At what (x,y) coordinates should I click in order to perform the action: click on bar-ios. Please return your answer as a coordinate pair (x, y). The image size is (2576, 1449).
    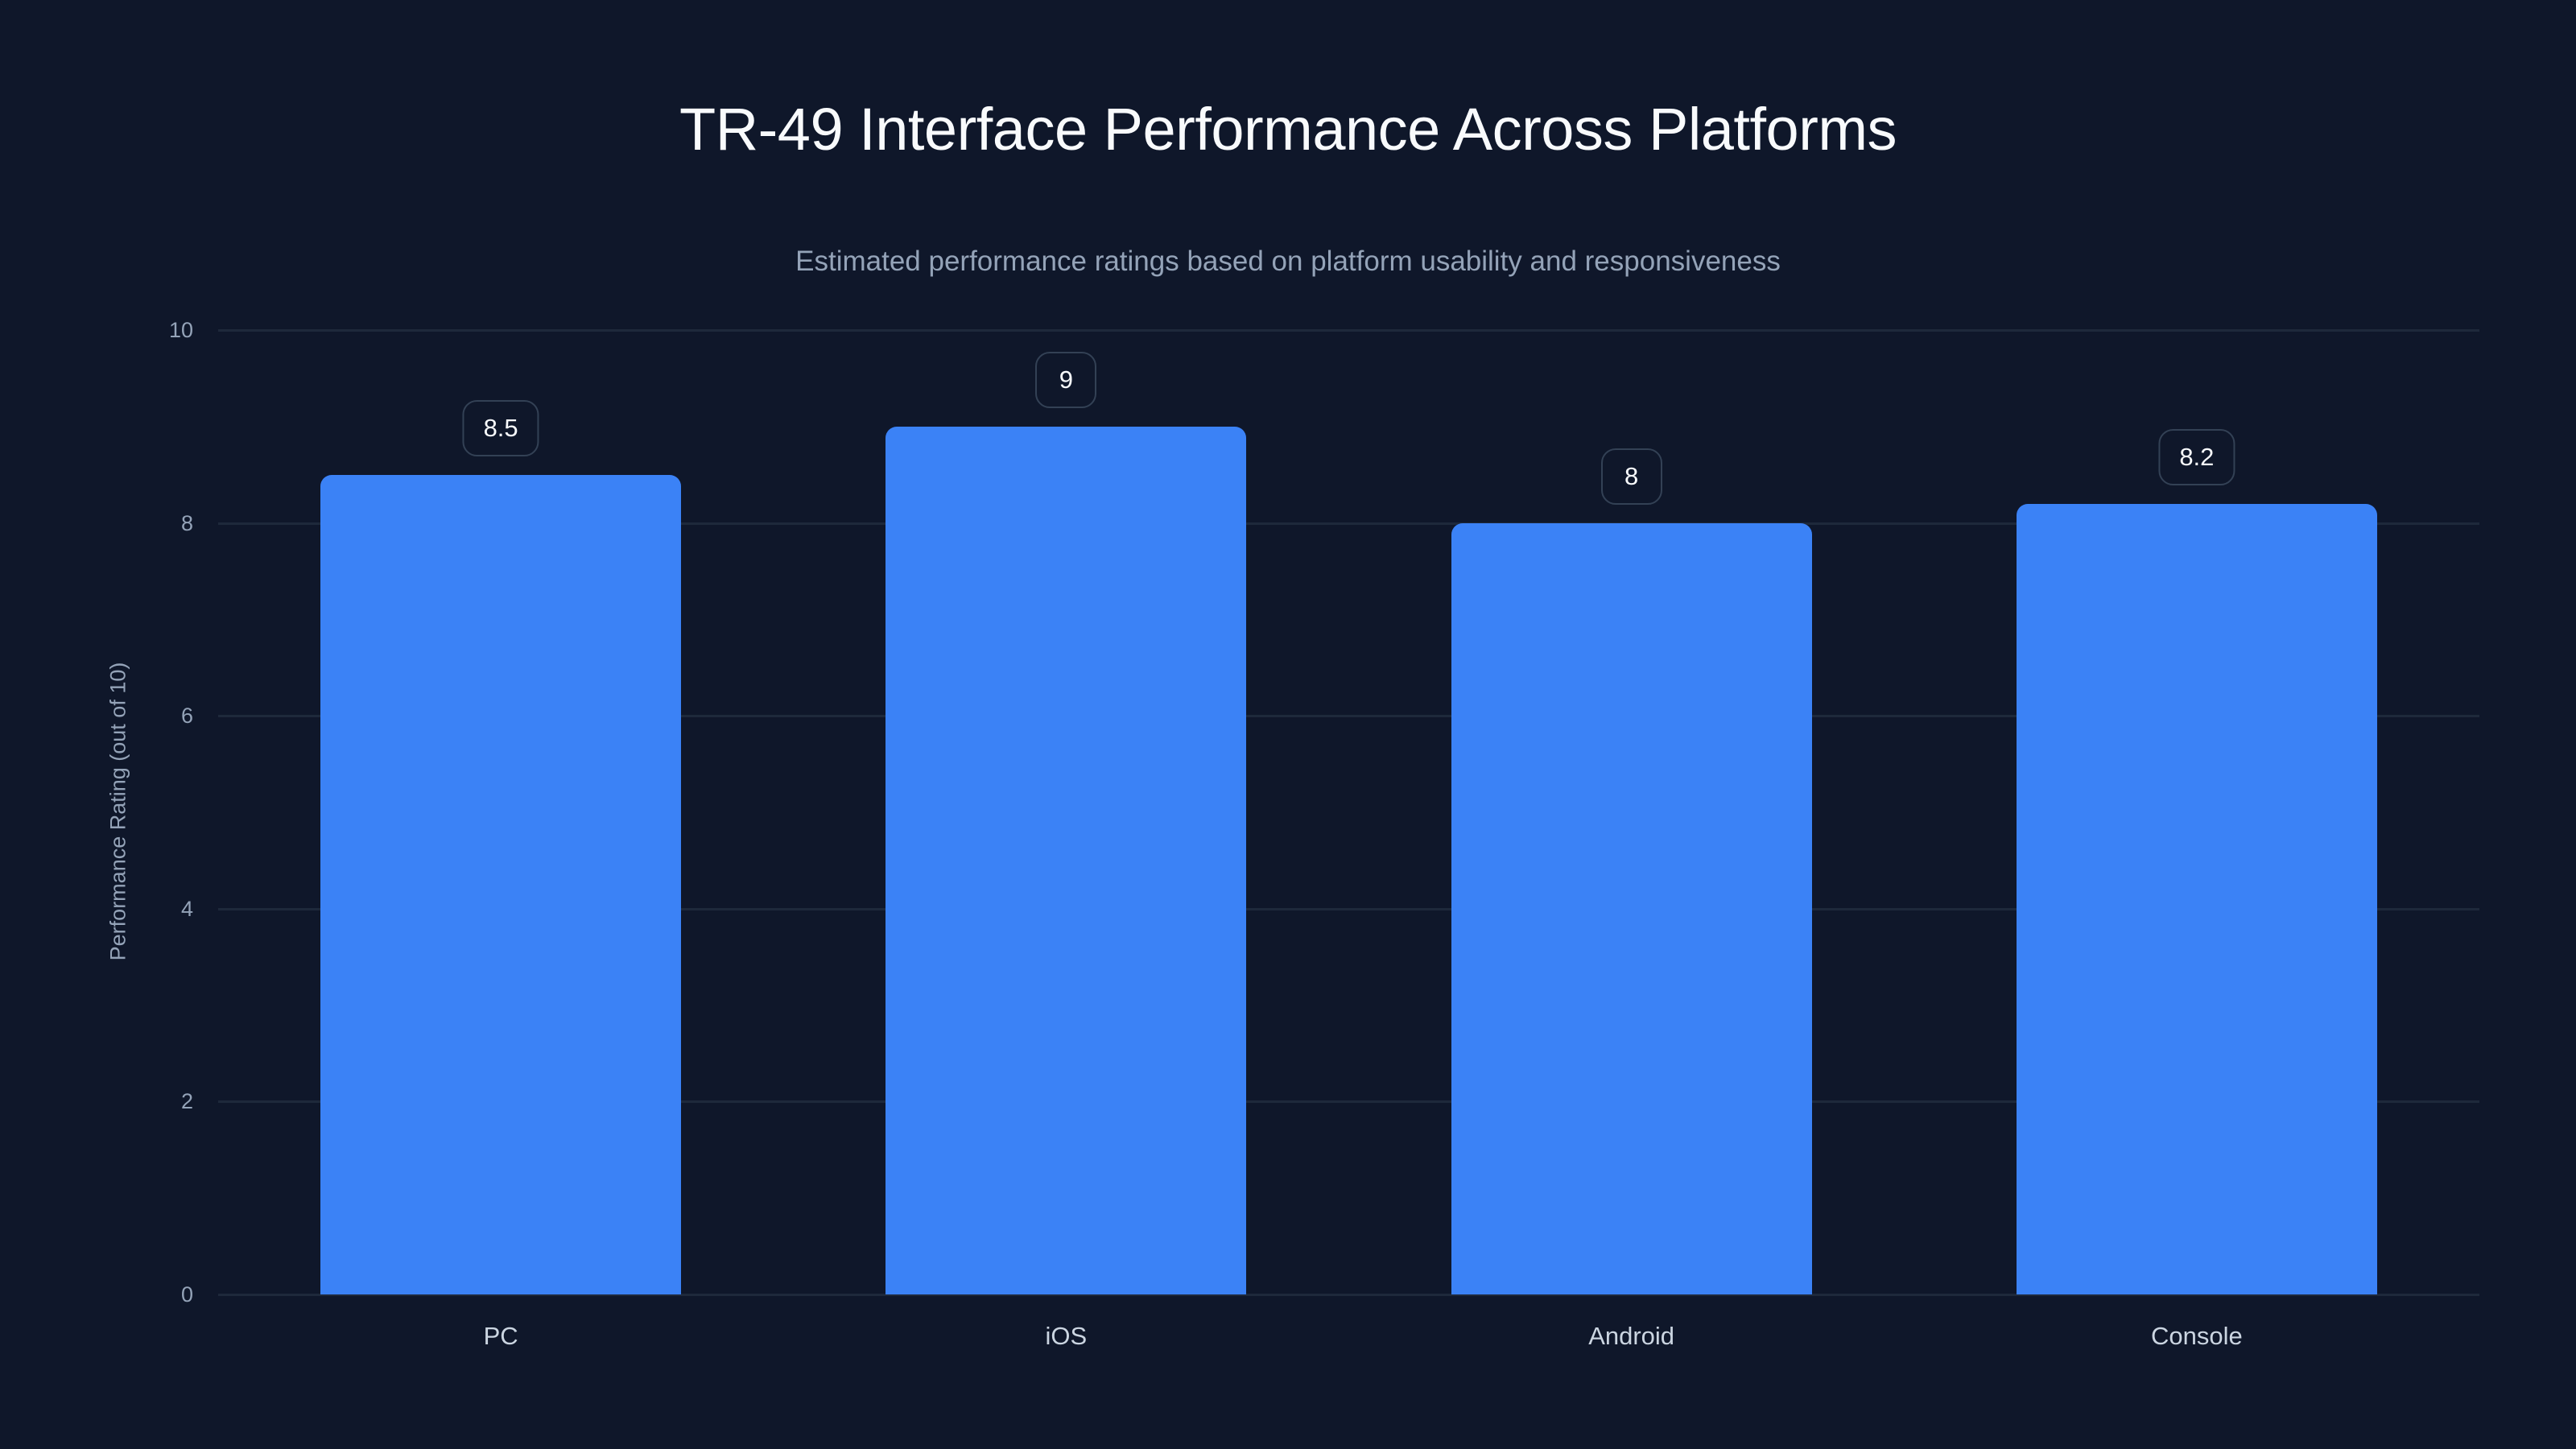
    Looking at the image, I should click on (1066, 860).